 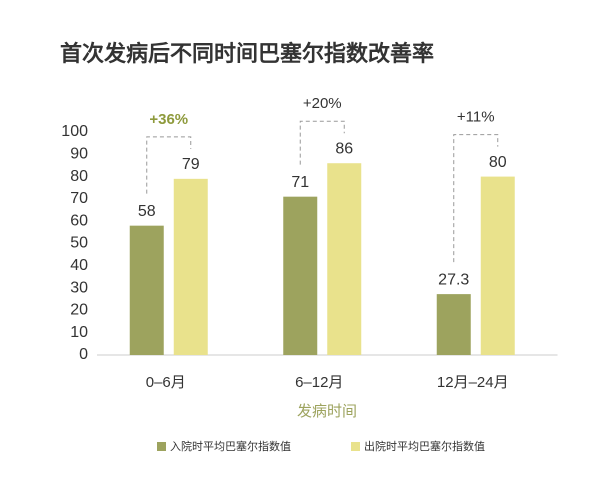 I want to click on y-tick-label: 80, so click(x=79, y=176).